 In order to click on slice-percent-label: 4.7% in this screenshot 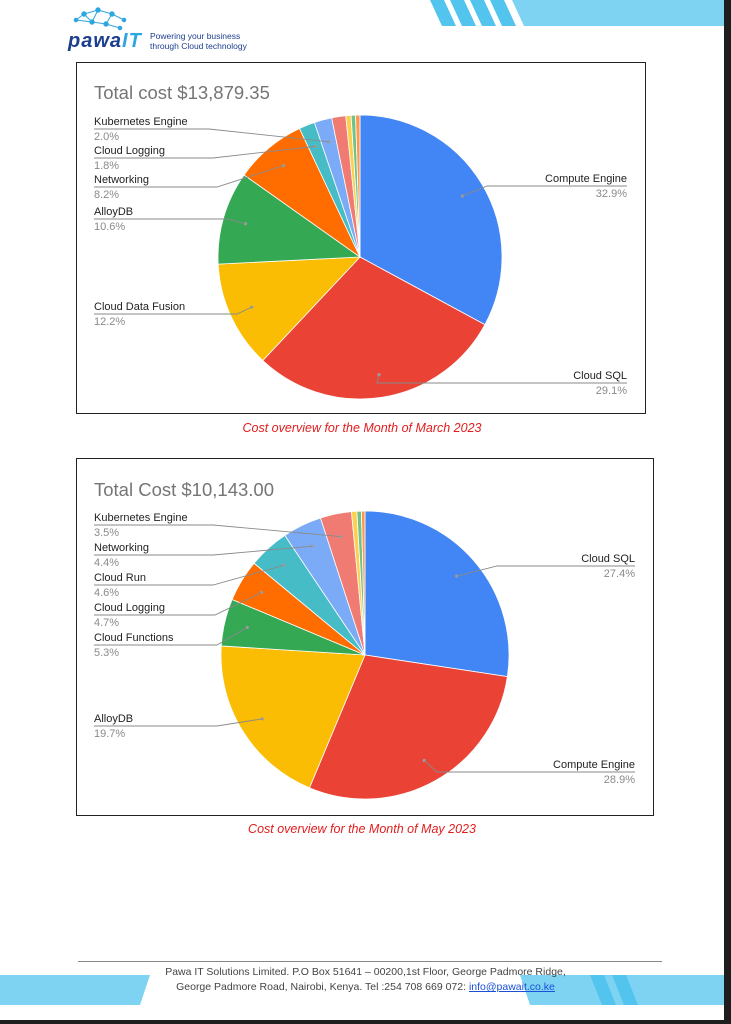, I will do `click(106, 623)`.